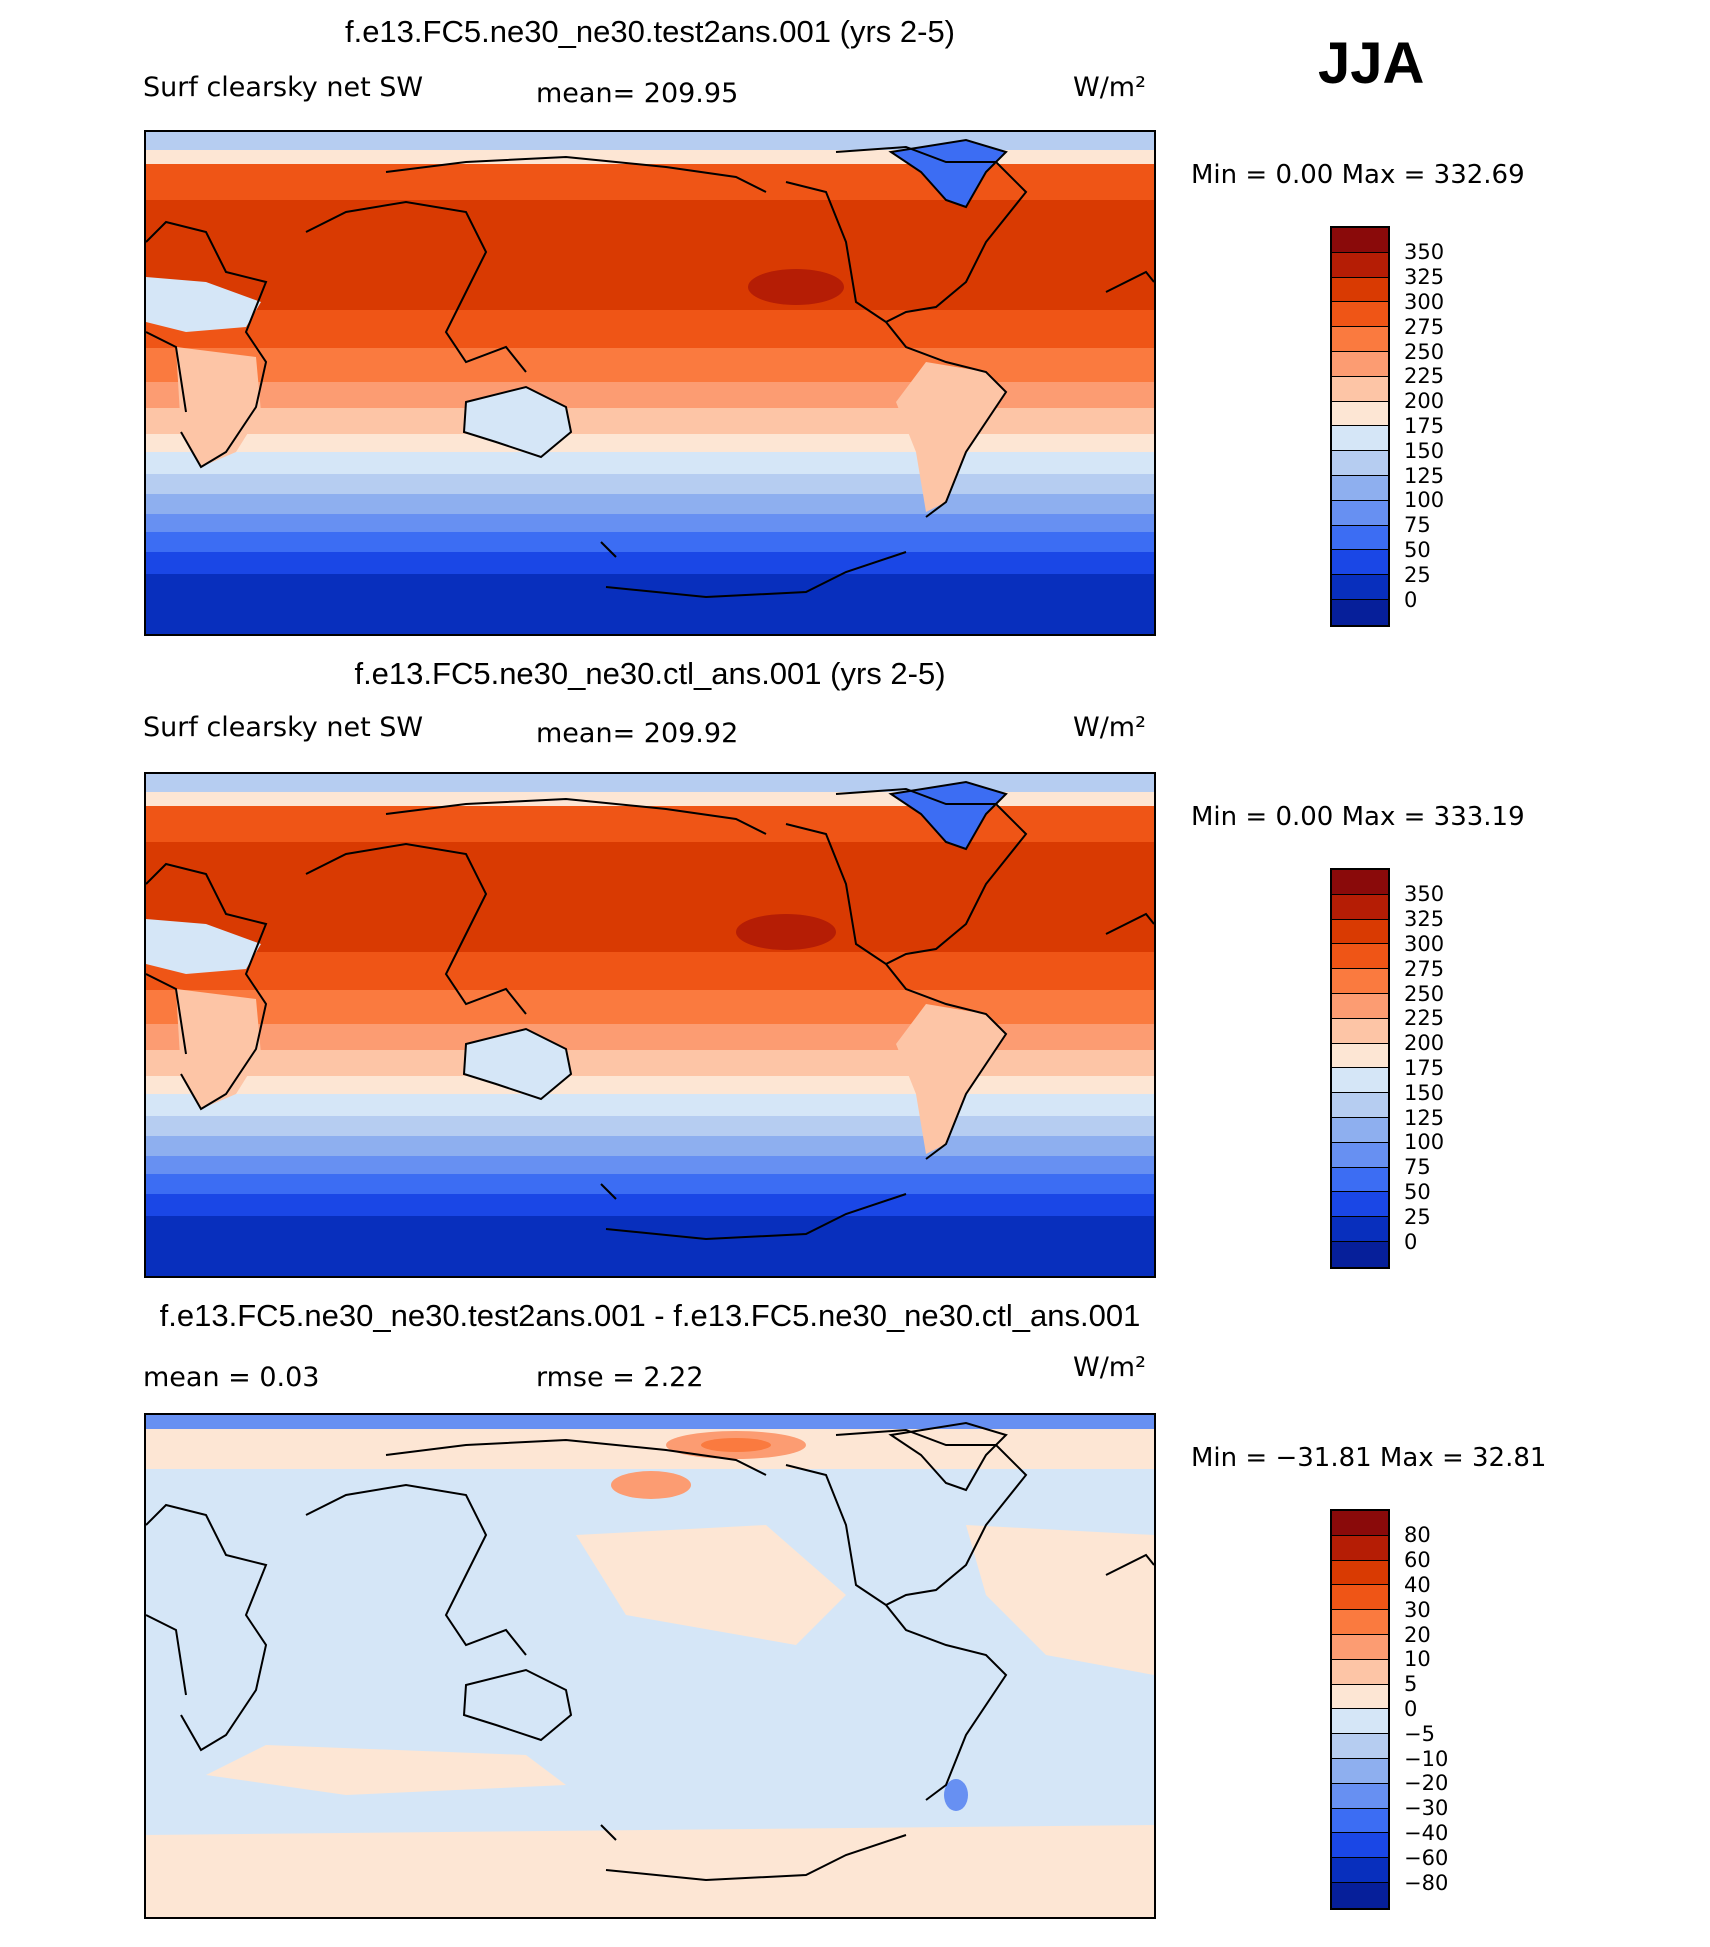 This screenshot has width=1710, height=1947. Describe the element at coordinates (650, 1422) in the screenshot. I see `arctic-negative` at that location.